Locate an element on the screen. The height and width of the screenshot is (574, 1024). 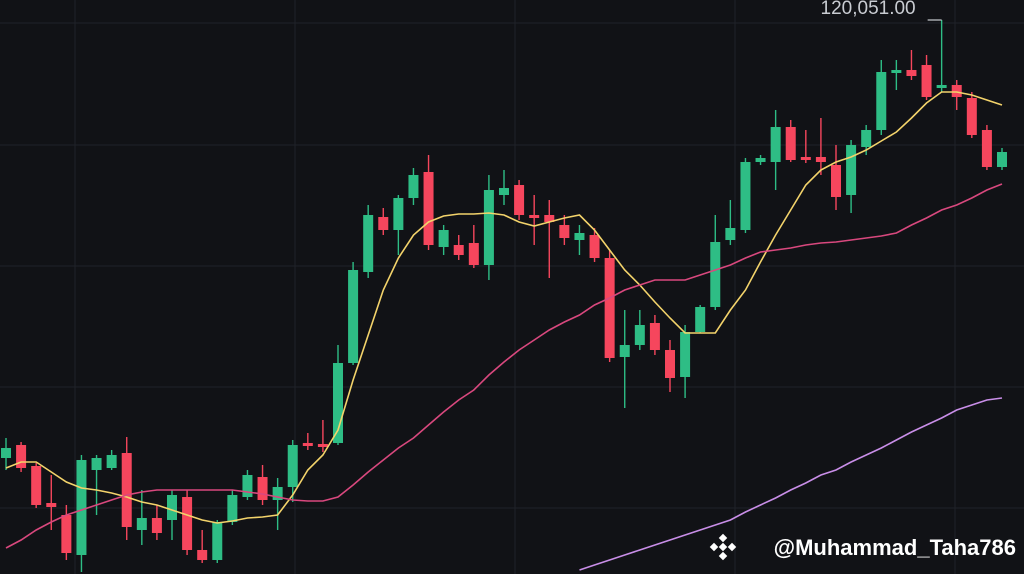
logo-icon is located at coordinates (723, 547).